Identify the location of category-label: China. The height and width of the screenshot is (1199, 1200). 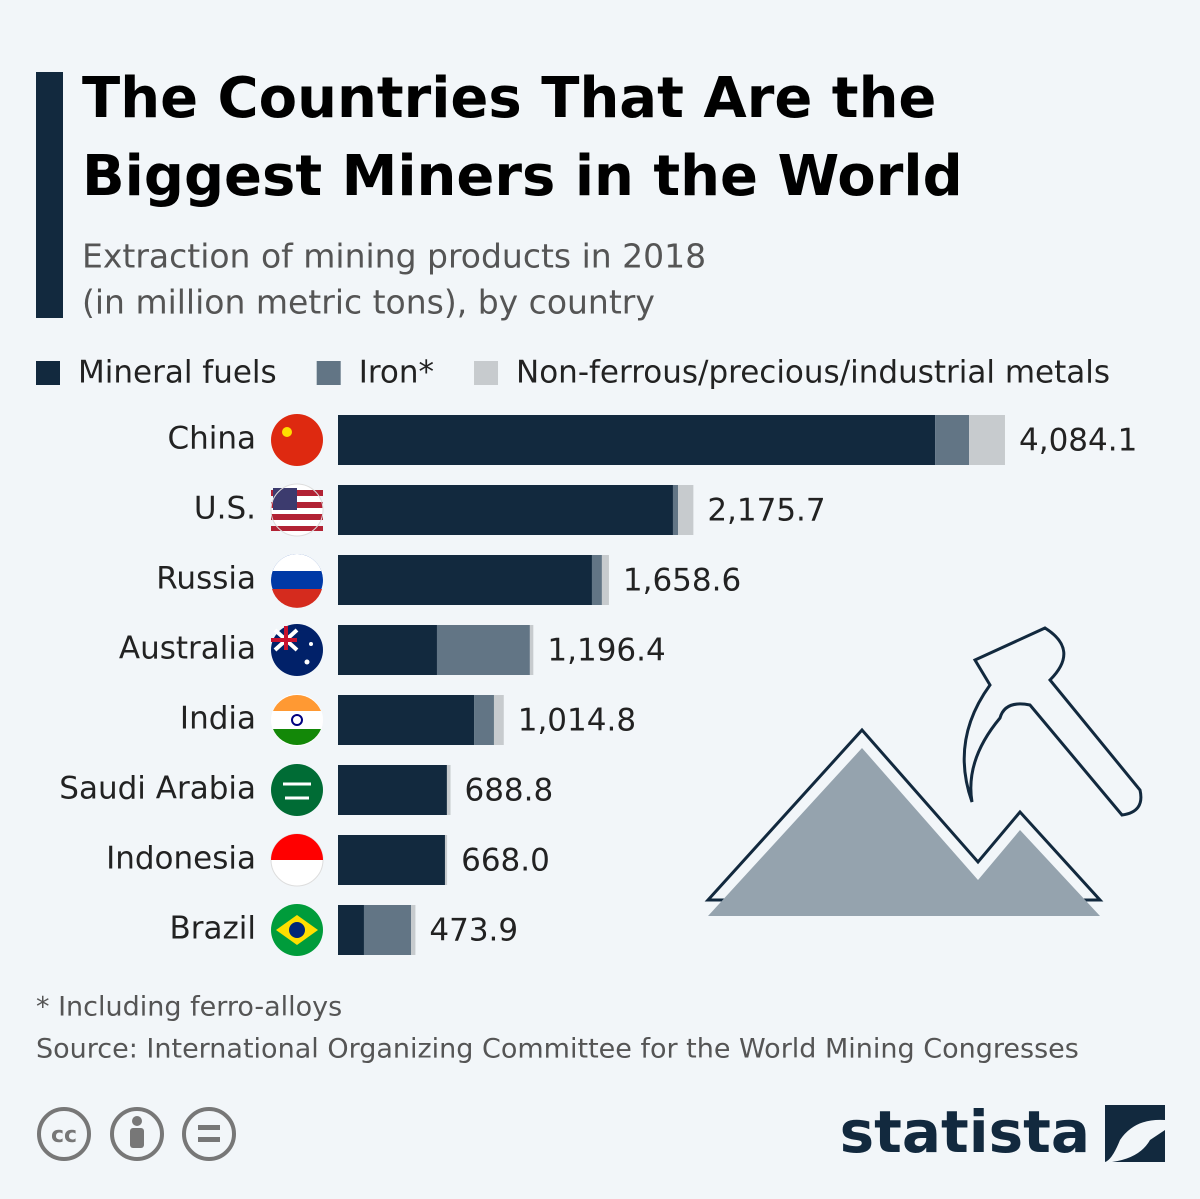
(211, 439).